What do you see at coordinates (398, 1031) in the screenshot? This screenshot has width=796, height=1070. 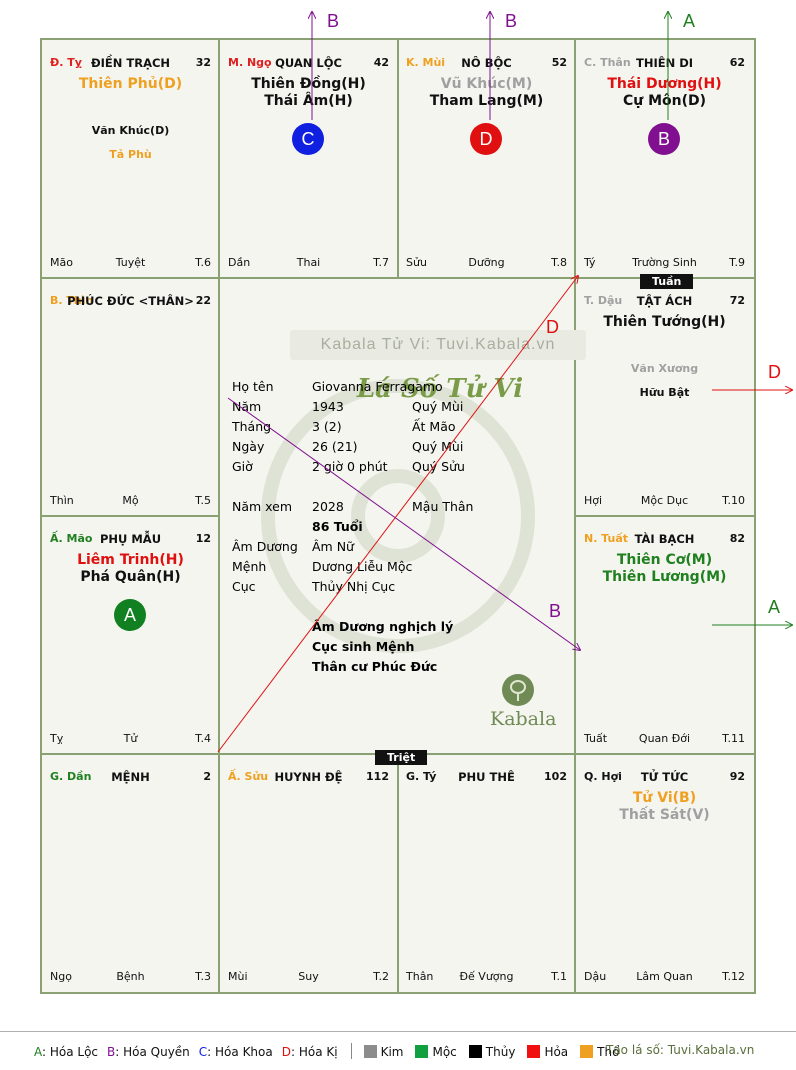 I see `footer-divider` at bounding box center [398, 1031].